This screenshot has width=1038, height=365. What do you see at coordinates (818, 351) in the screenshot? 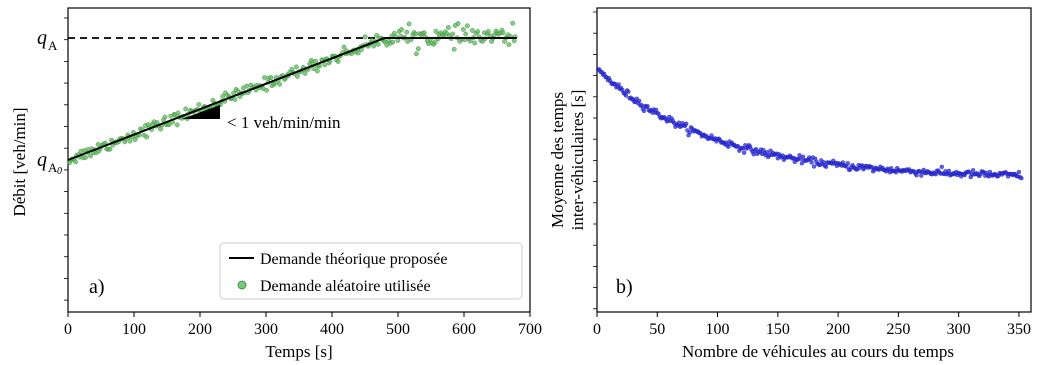
I see `panel-b-xlabel: Nombre de véhicules au cours du temps` at bounding box center [818, 351].